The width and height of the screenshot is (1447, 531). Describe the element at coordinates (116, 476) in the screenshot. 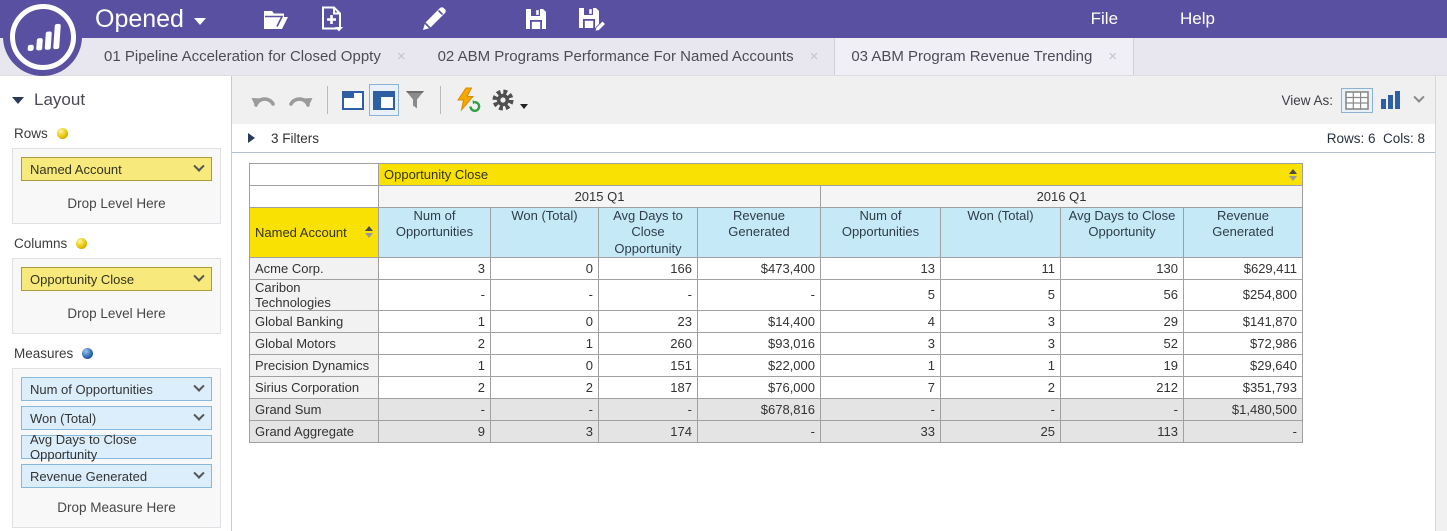

I see `measure-select-4: Revenue Generated` at that location.